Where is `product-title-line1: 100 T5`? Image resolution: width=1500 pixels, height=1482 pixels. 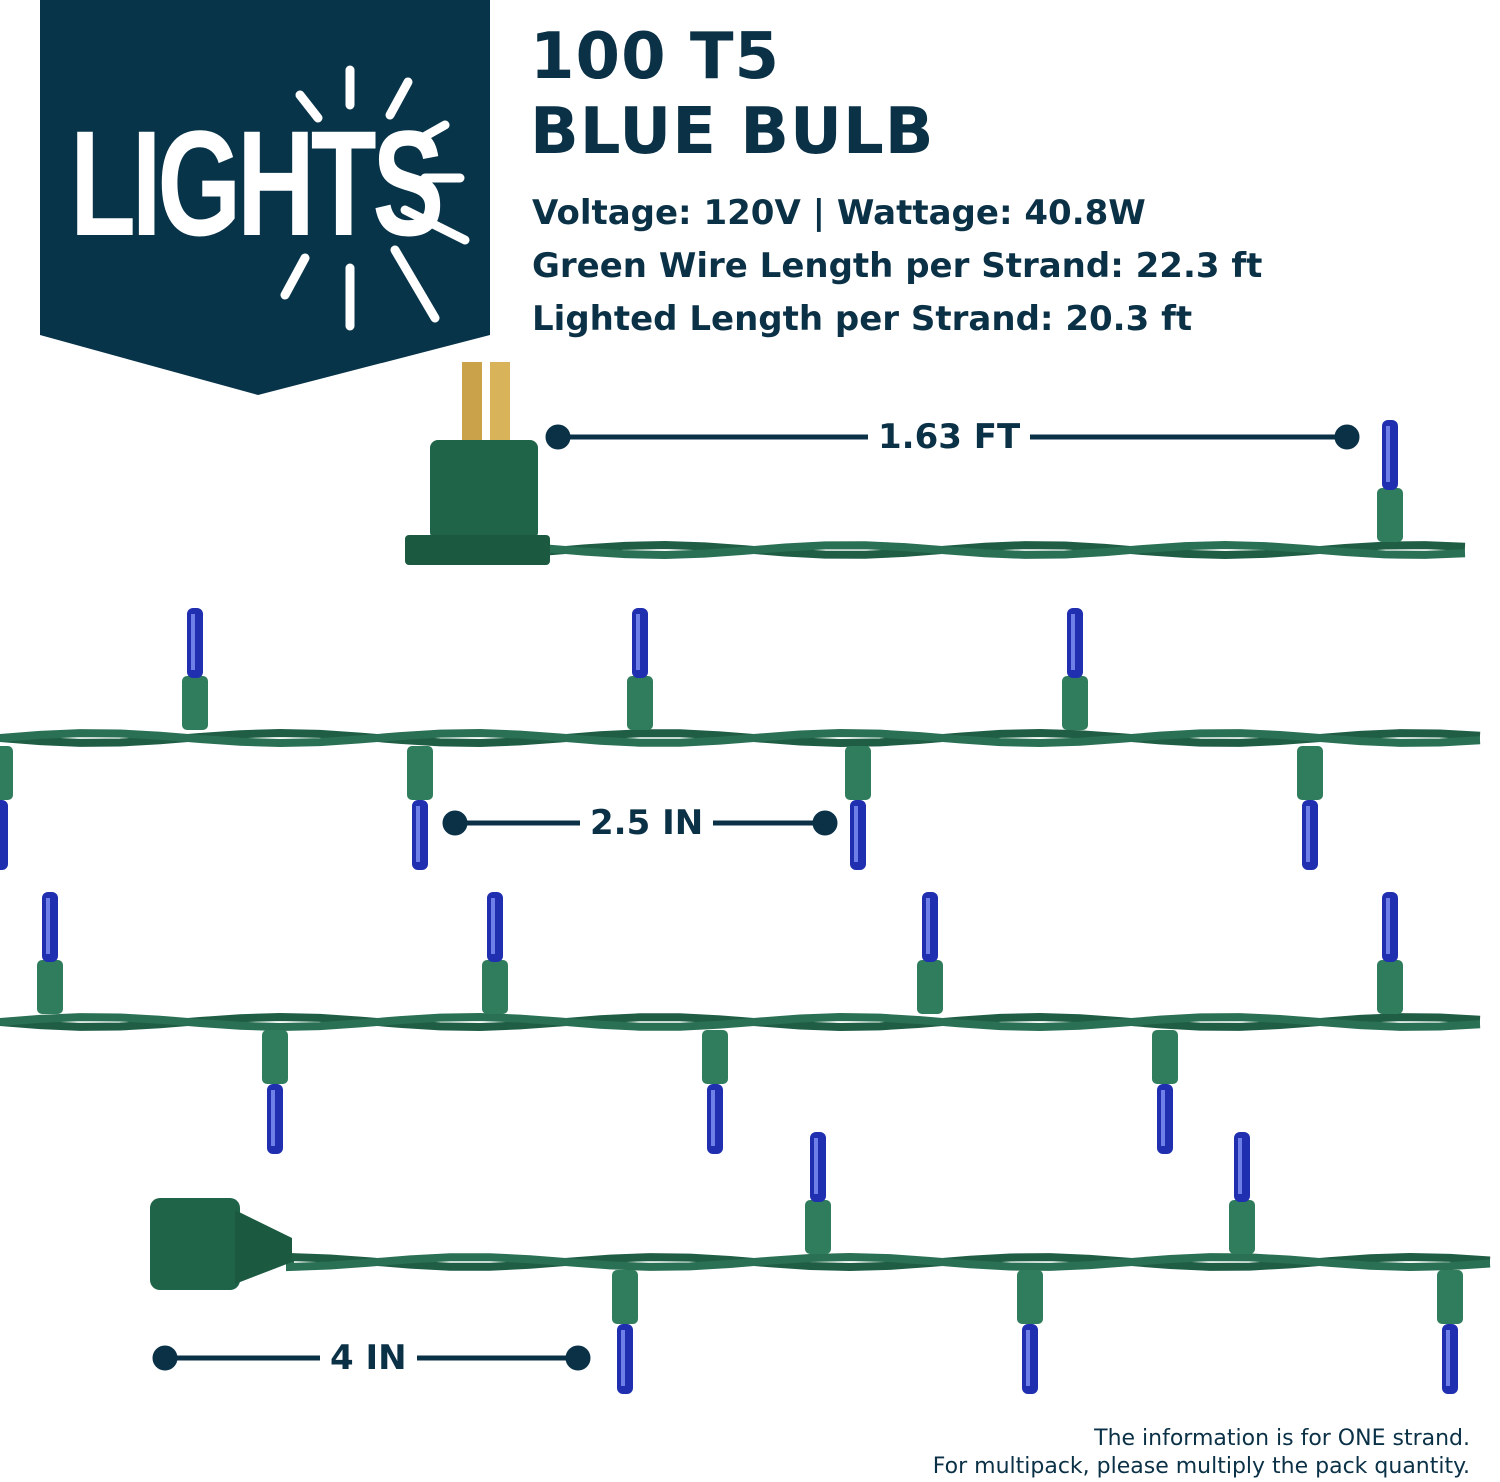
product-title-line1: 100 T5 is located at coordinates (655, 57).